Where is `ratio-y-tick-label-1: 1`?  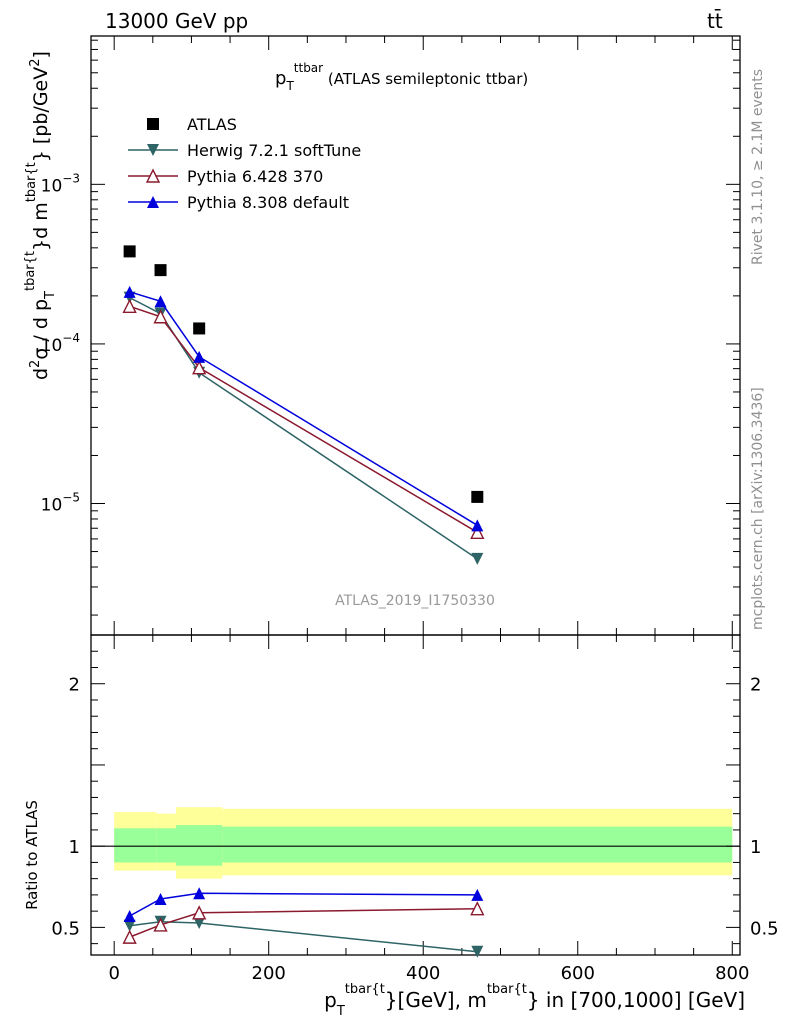 ratio-y-tick-label-1: 1 is located at coordinates (74, 847).